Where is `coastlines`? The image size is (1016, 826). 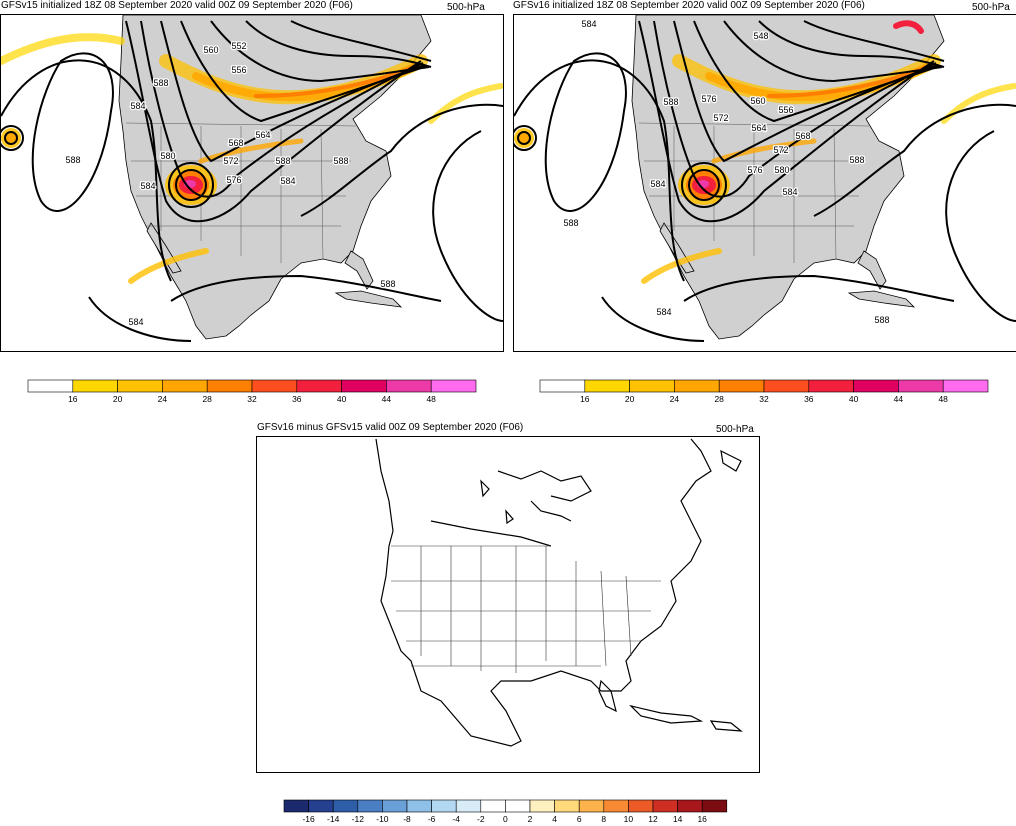 coastlines is located at coordinates (559, 592).